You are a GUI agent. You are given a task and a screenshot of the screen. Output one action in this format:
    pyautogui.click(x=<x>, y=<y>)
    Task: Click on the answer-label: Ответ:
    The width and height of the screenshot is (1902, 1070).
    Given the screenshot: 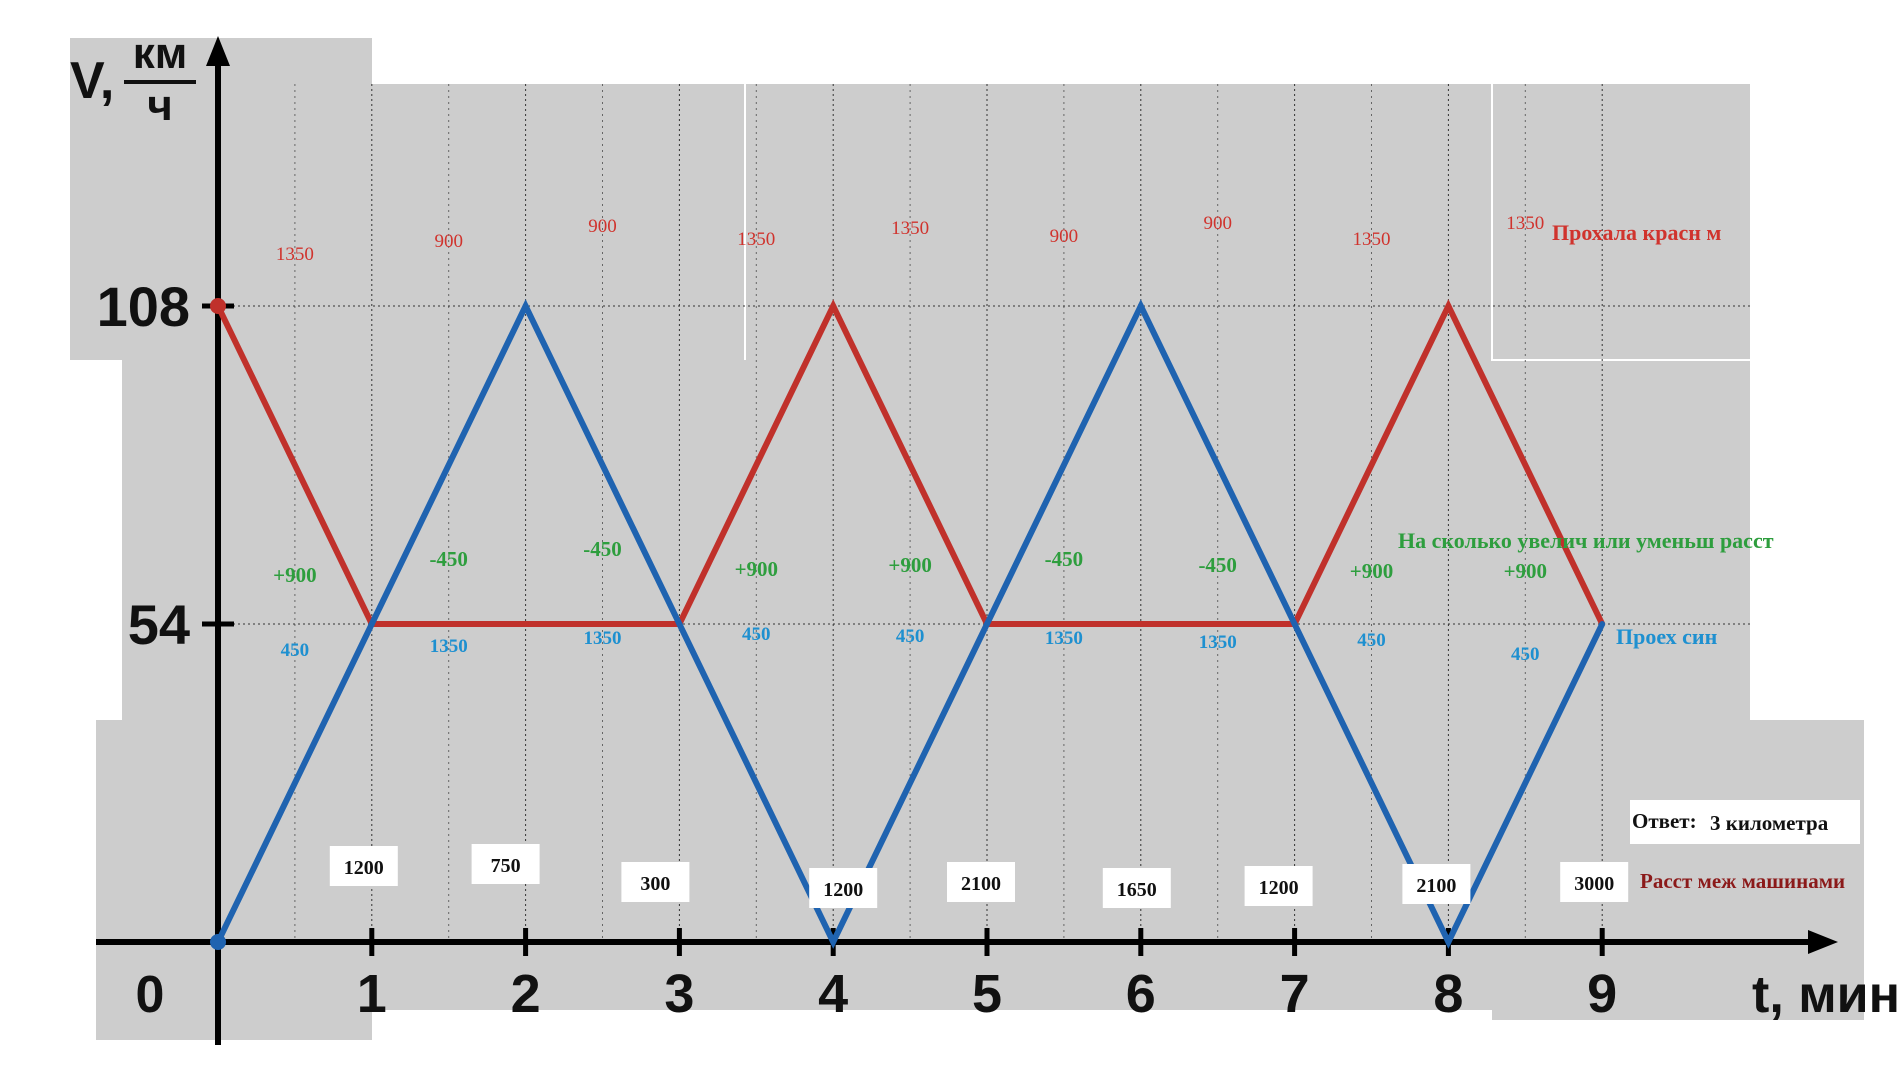 What is the action you would take?
    pyautogui.click(x=1664, y=821)
    